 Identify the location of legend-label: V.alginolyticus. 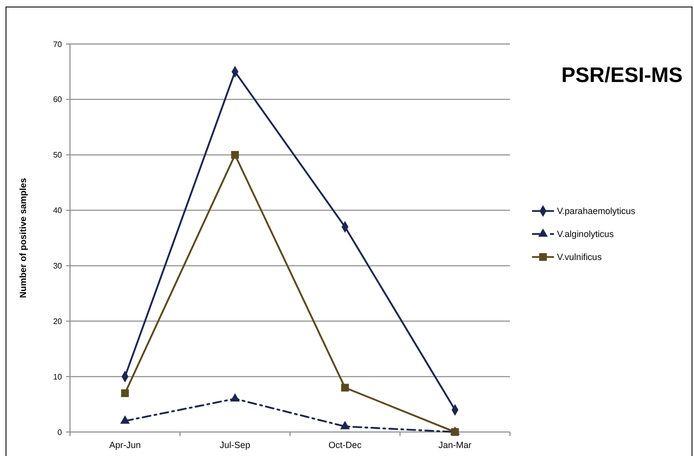
(585, 234).